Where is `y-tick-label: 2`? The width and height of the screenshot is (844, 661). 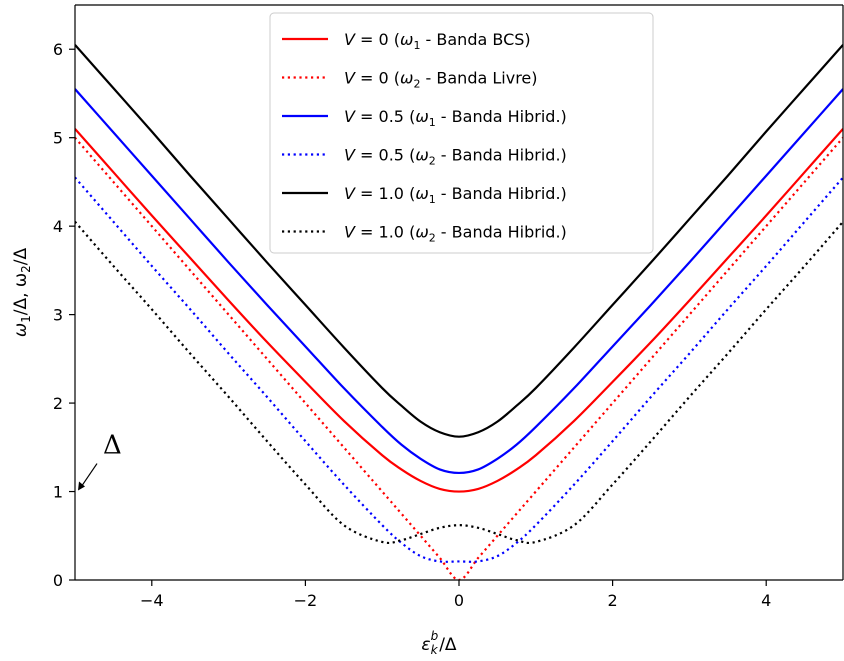
y-tick-label: 2 is located at coordinates (58, 403).